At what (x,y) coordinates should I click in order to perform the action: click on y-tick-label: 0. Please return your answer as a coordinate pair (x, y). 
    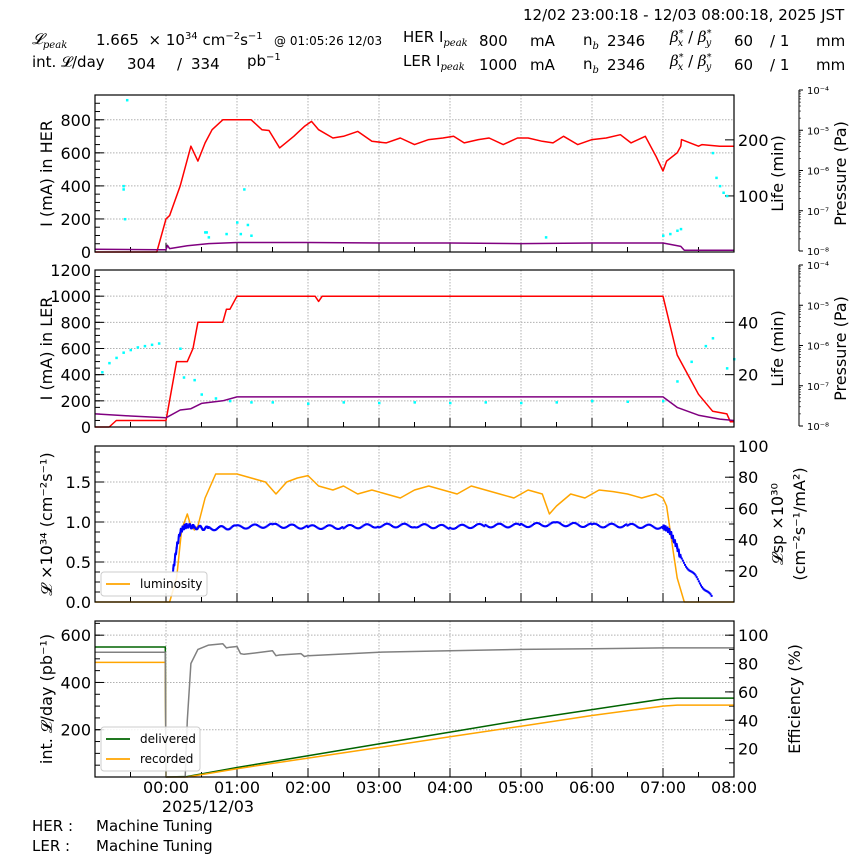
    Looking at the image, I should click on (86, 427).